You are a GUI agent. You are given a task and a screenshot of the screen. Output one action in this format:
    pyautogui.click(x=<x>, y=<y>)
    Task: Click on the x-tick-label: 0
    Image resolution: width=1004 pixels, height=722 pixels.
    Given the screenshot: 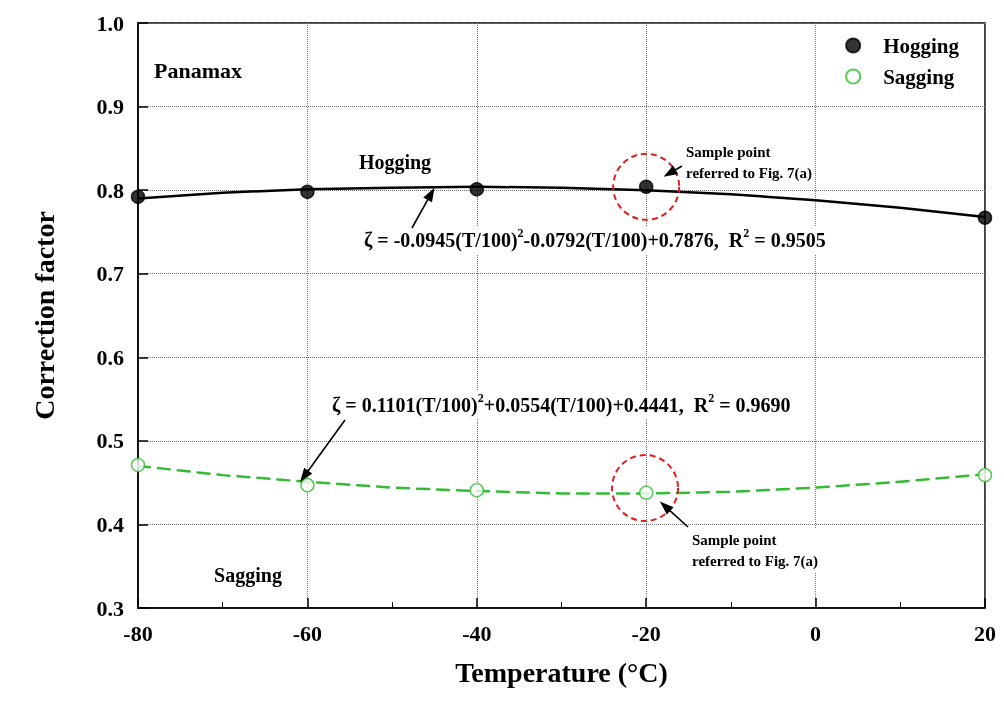 What is the action you would take?
    pyautogui.click(x=816, y=633)
    